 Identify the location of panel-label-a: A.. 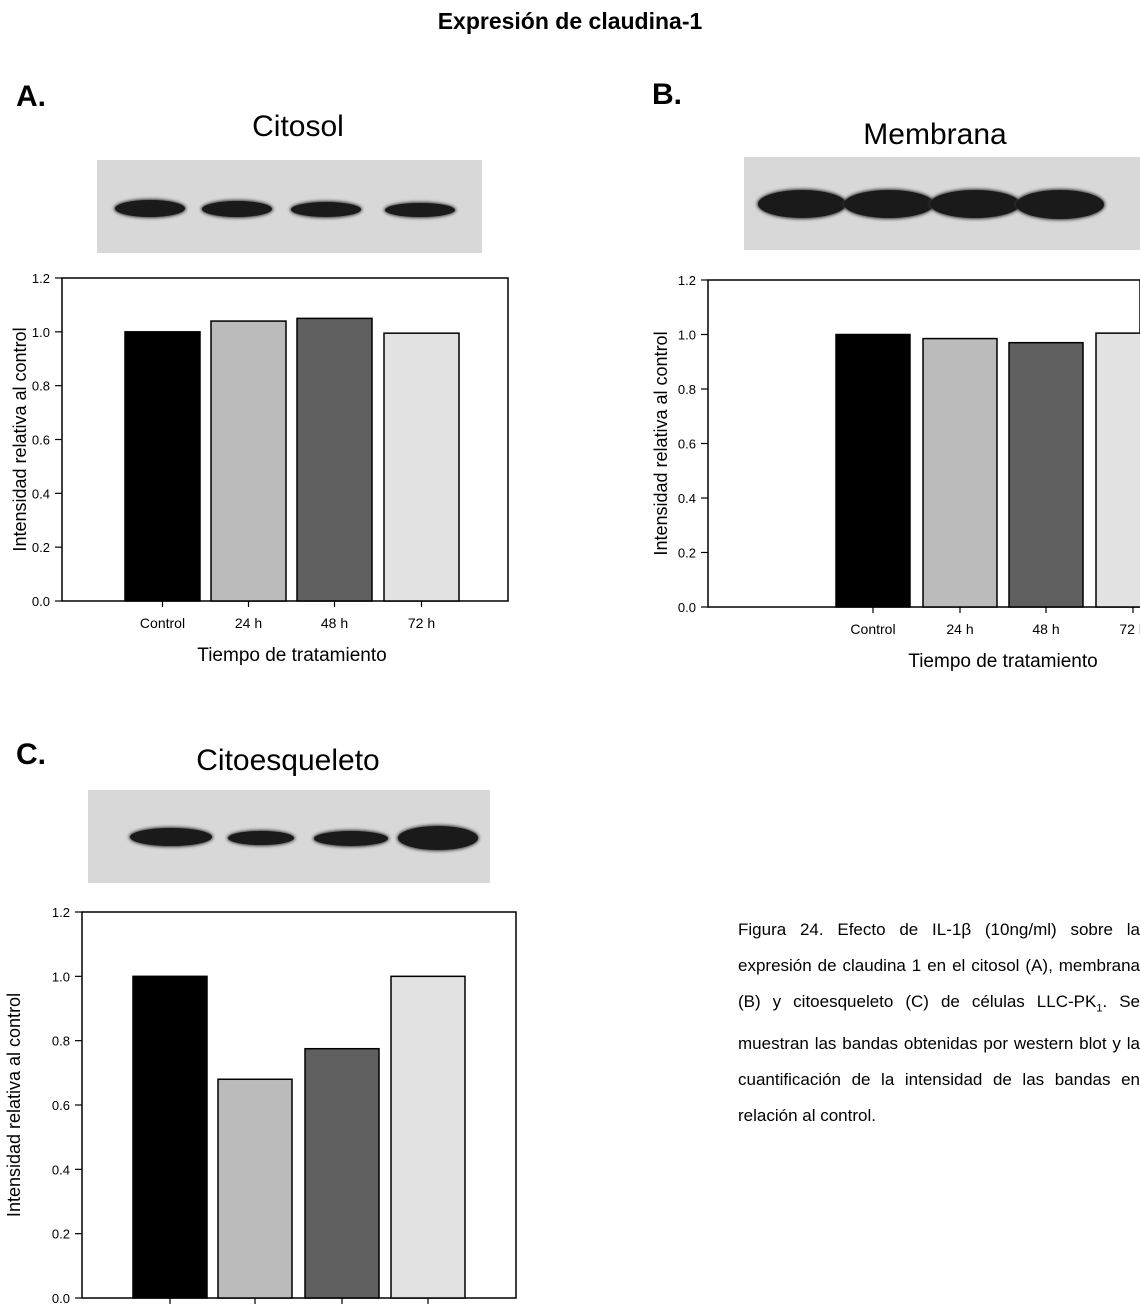
(31, 96).